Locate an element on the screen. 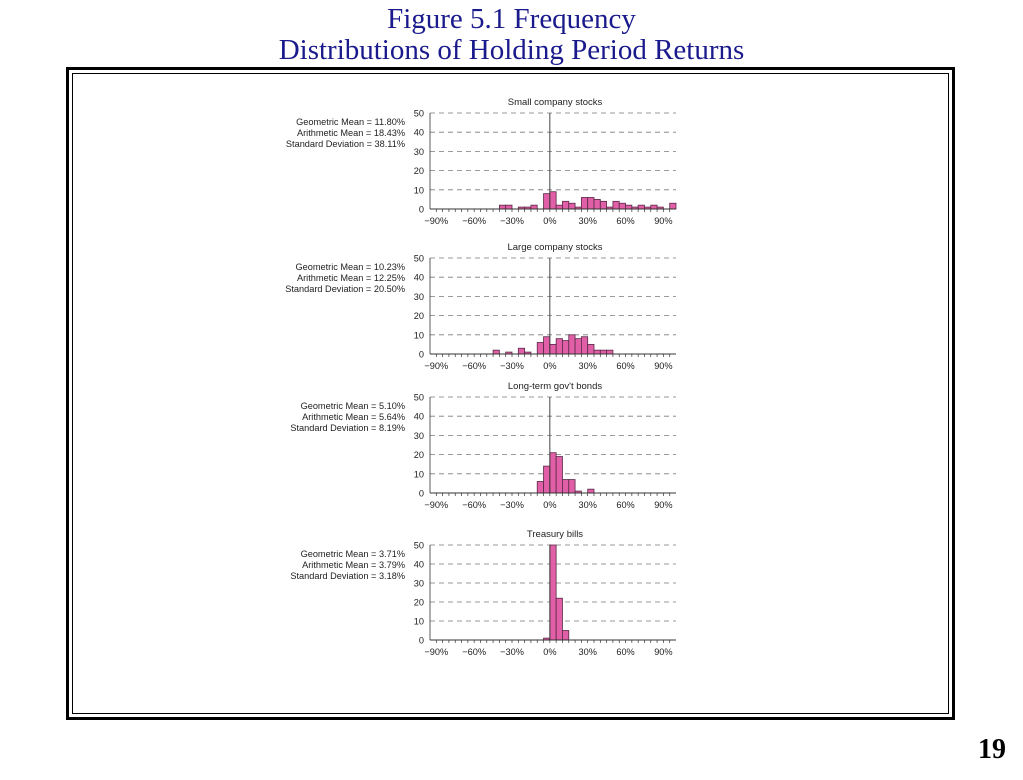 This screenshot has width=1023, height=780. stat-label: Geometric Mean = 3.71% is located at coordinates (353, 554).